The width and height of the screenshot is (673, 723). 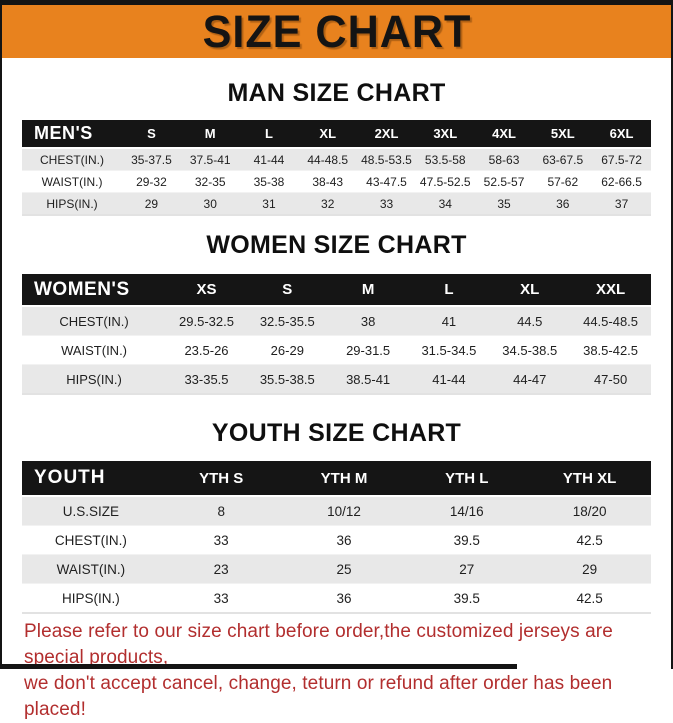 What do you see at coordinates (368, 321) in the screenshot?
I see `cell: 38` at bounding box center [368, 321].